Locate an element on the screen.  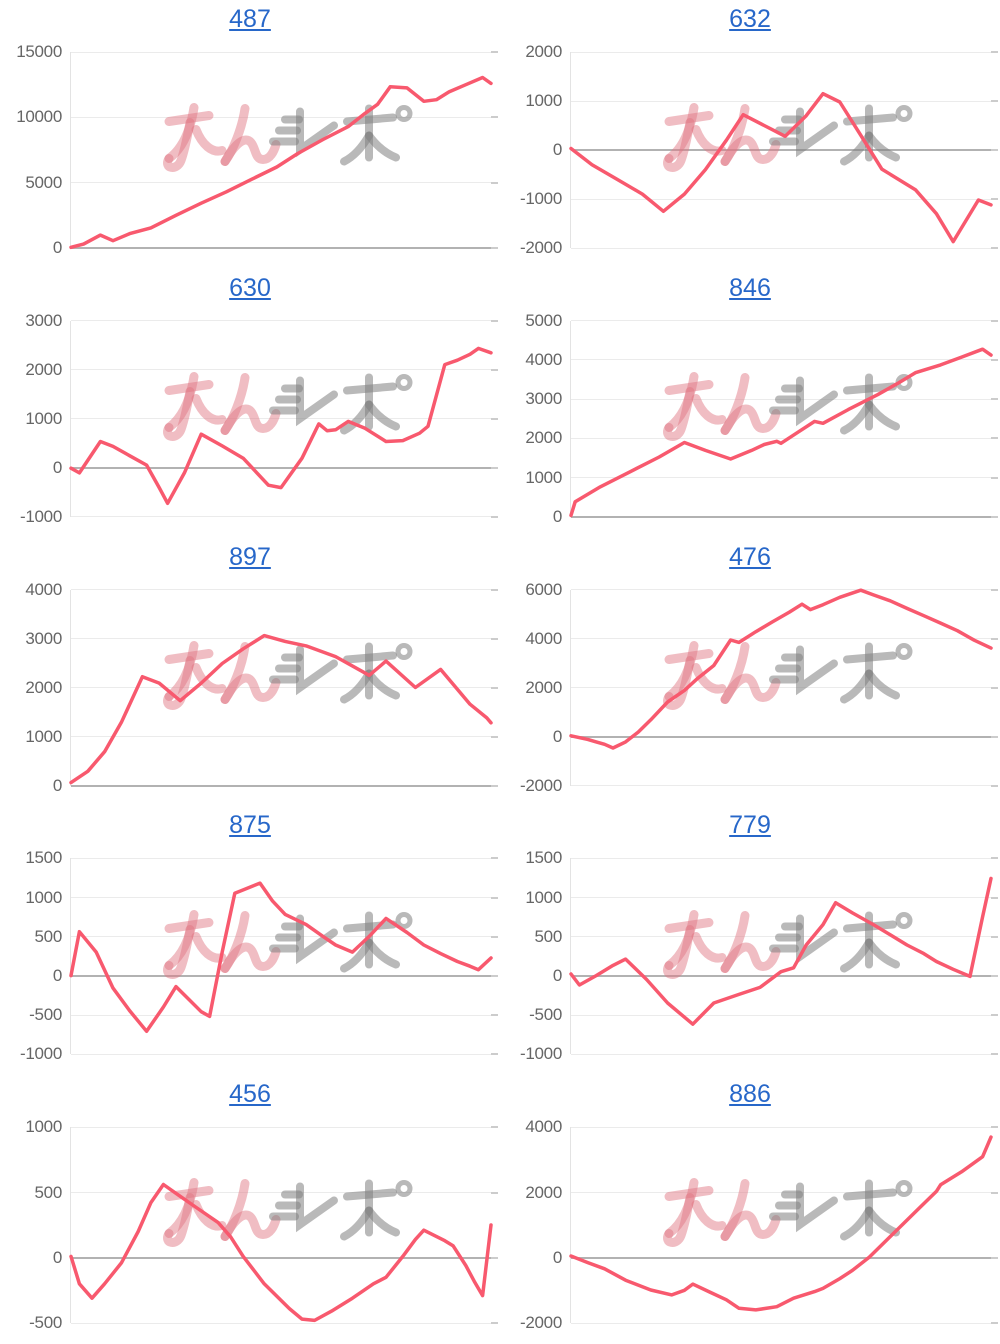
machine-number-link: 897 is located at coordinates (250, 556).